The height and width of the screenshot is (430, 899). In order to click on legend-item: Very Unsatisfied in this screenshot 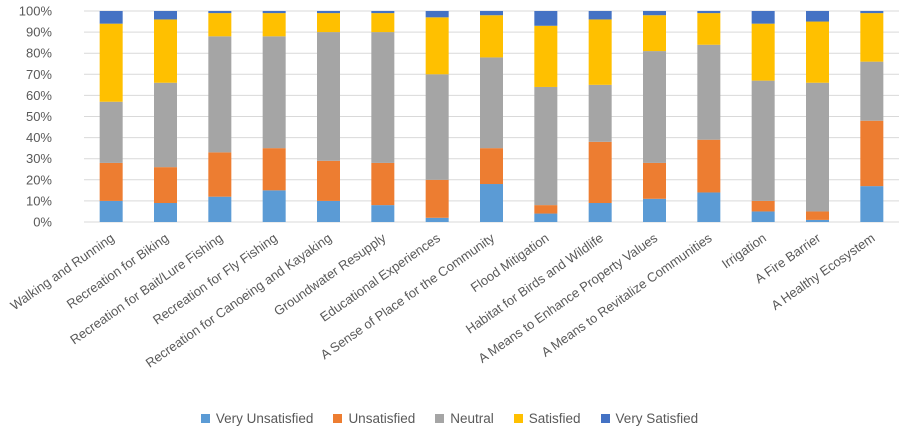, I will do `click(257, 418)`.